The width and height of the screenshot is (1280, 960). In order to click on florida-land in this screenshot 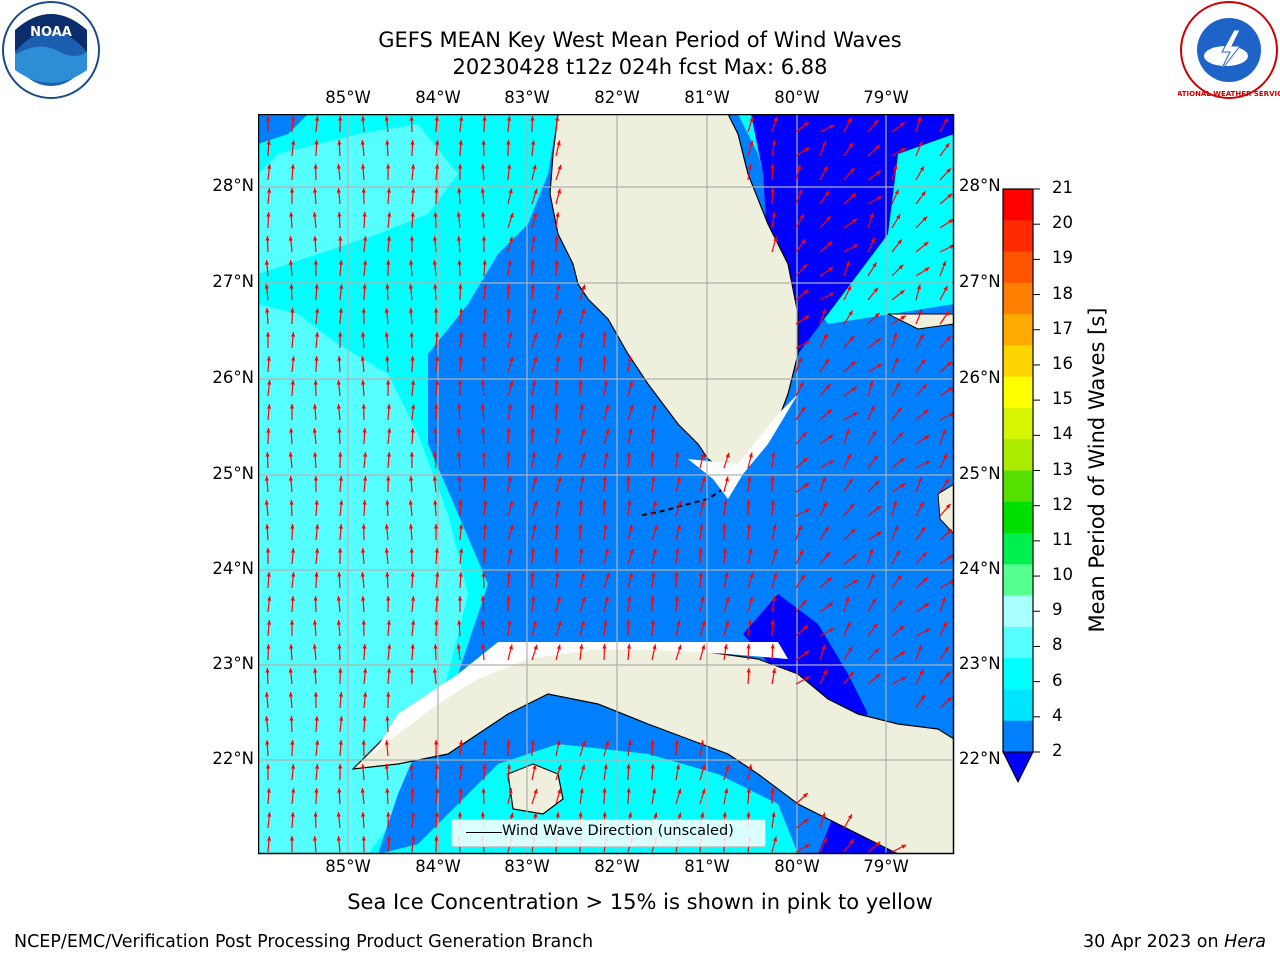, I will do `click(674, 294)`.